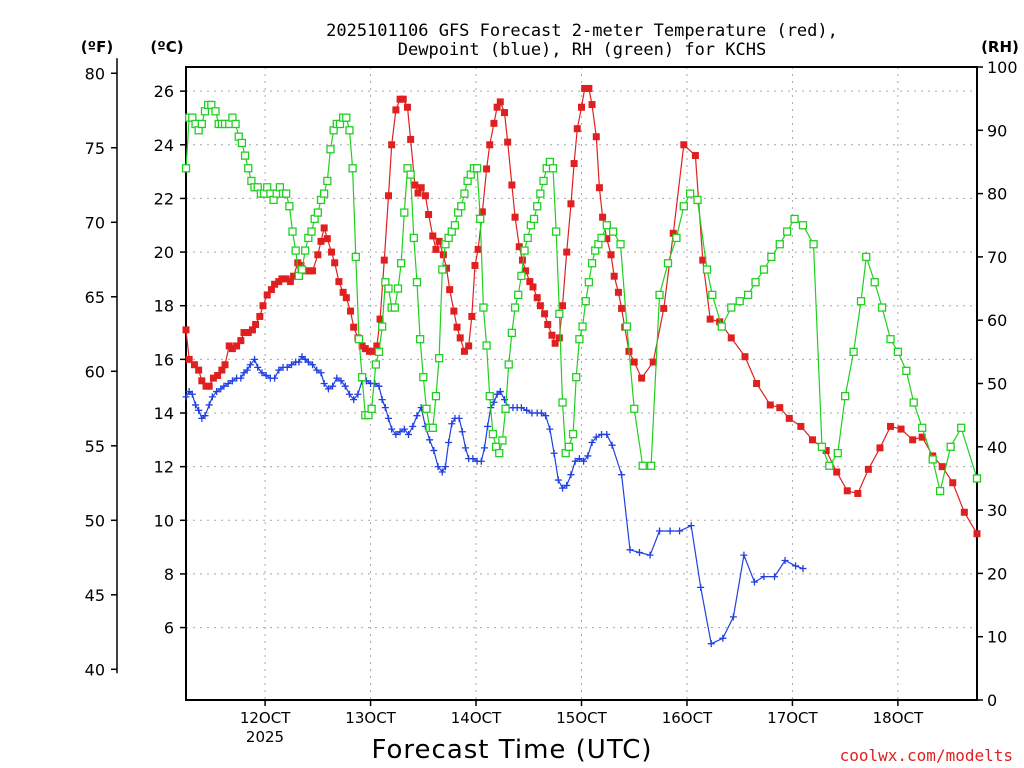  Describe the element at coordinates (511, 750) in the screenshot. I see `x-axis-label: Forecast Time (UTC)` at that location.